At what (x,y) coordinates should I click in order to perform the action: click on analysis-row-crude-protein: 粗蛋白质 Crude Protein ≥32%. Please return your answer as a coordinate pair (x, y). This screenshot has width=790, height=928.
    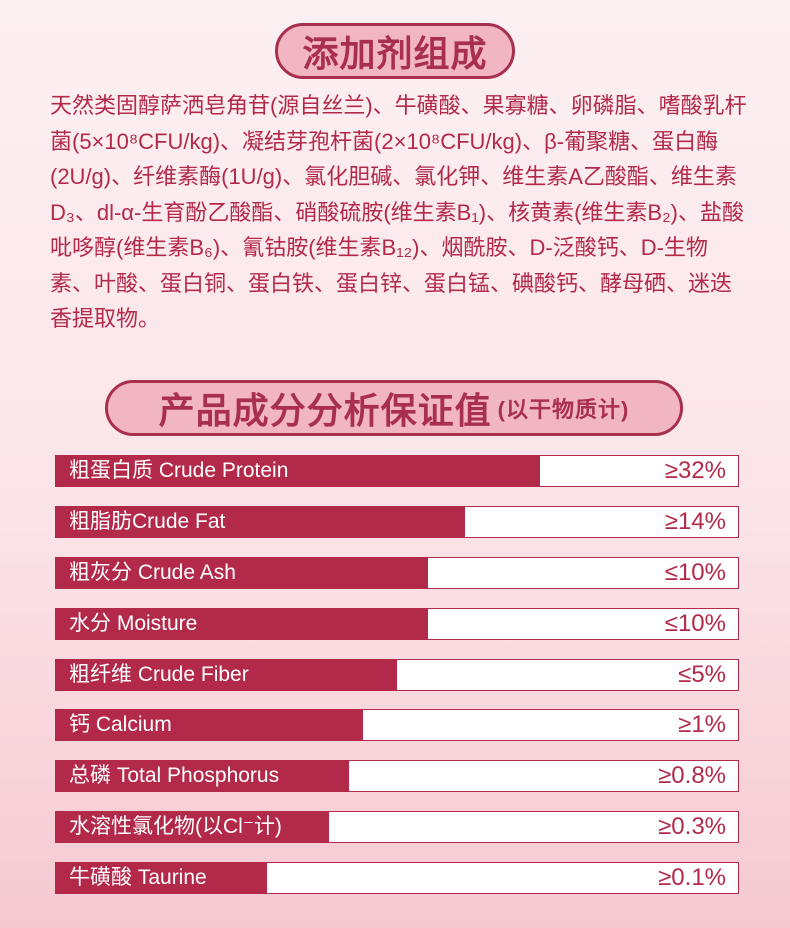
    Looking at the image, I should click on (397, 471).